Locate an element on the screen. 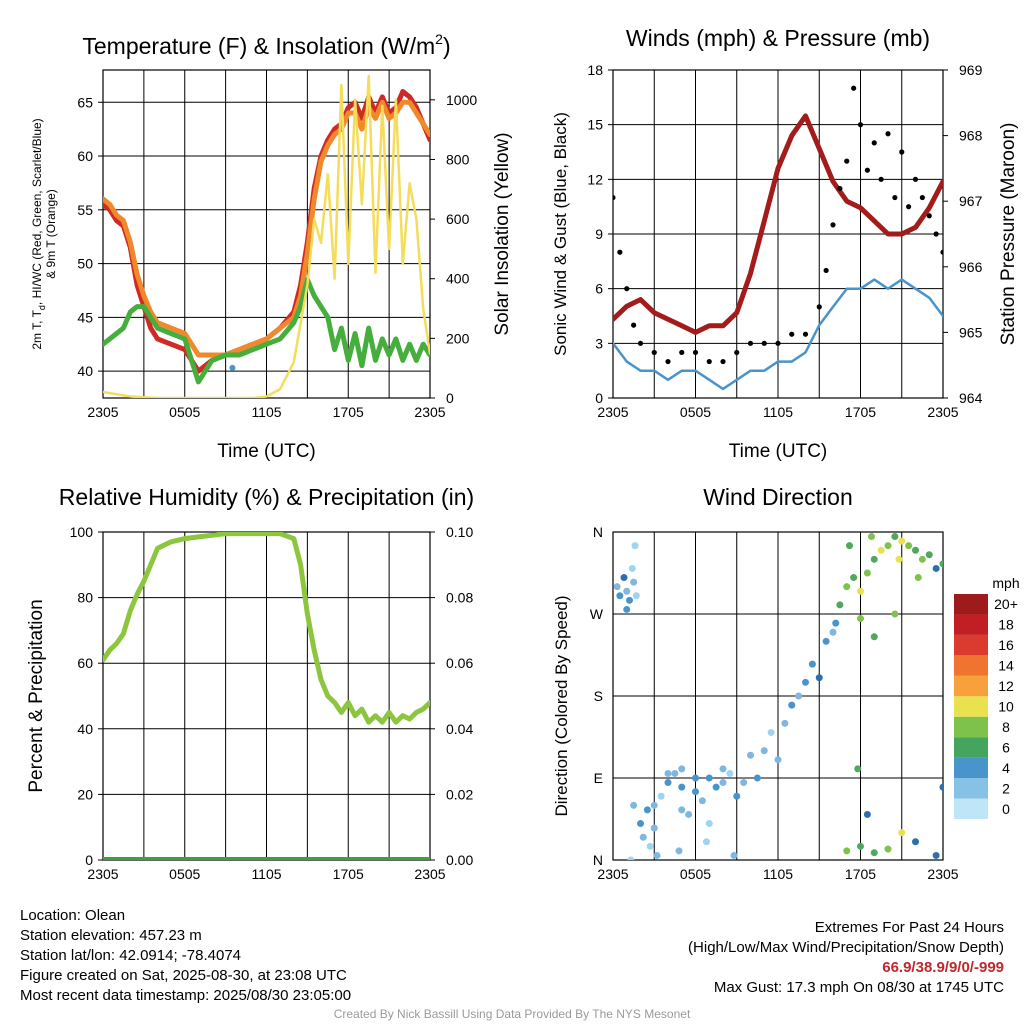 The height and width of the screenshot is (1024, 1024). y-right-tick-label: 0.04 is located at coordinates (459, 729).